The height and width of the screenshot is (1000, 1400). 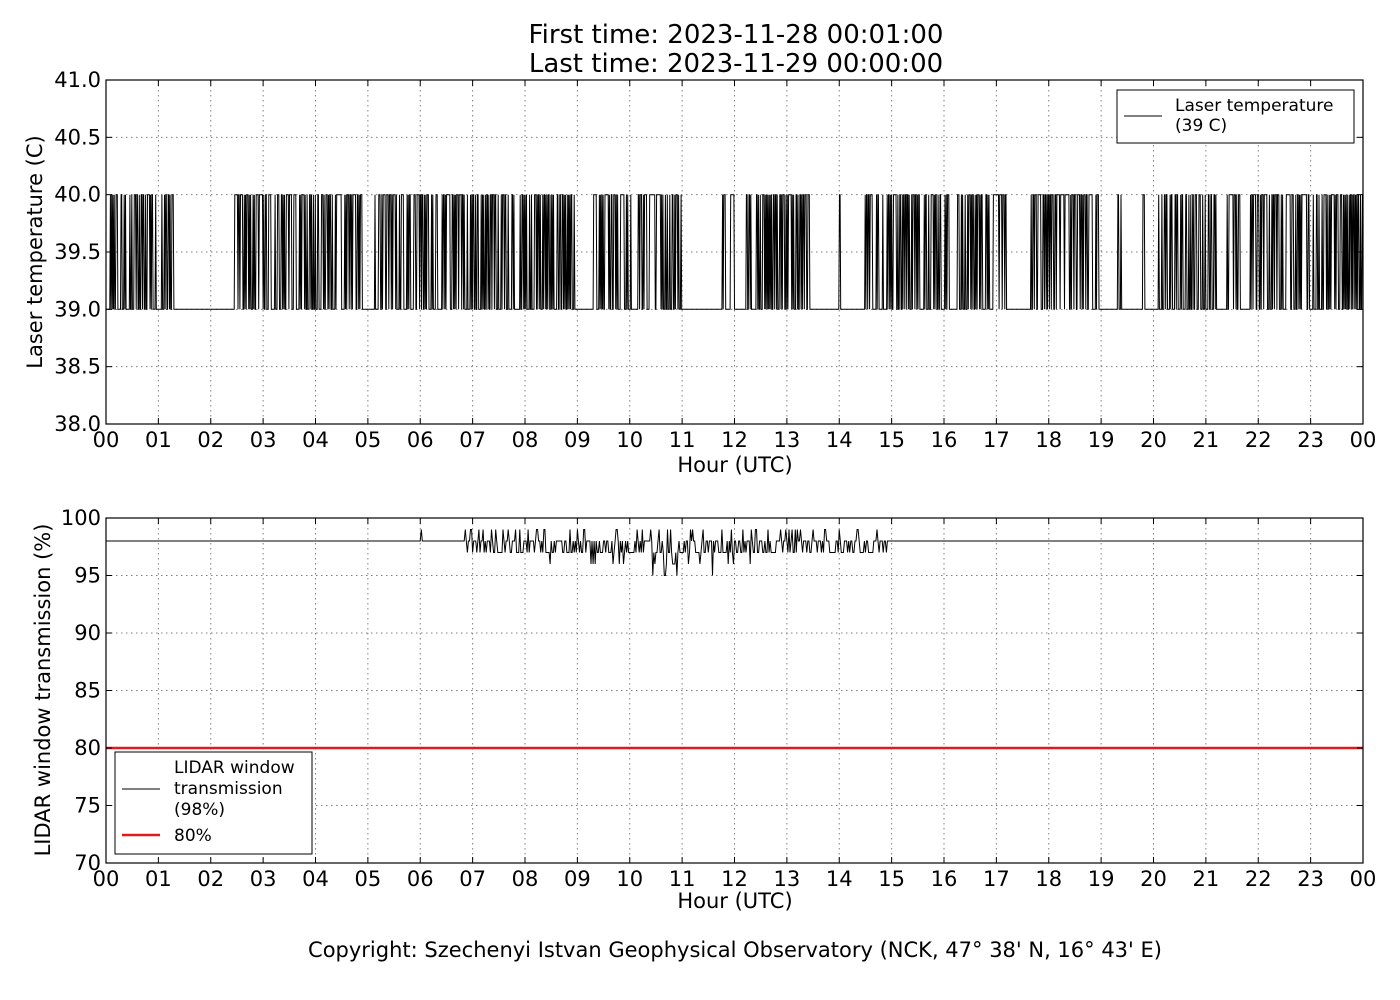 I want to click on window-transmission-xtick-label: 04, so click(x=315, y=879).